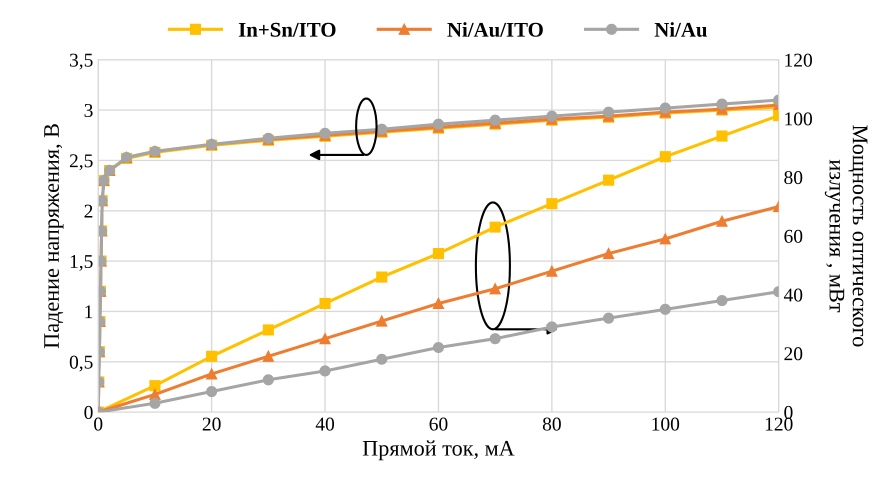 The image size is (893, 490). I want to click on x-tick-label: 100, so click(666, 424).